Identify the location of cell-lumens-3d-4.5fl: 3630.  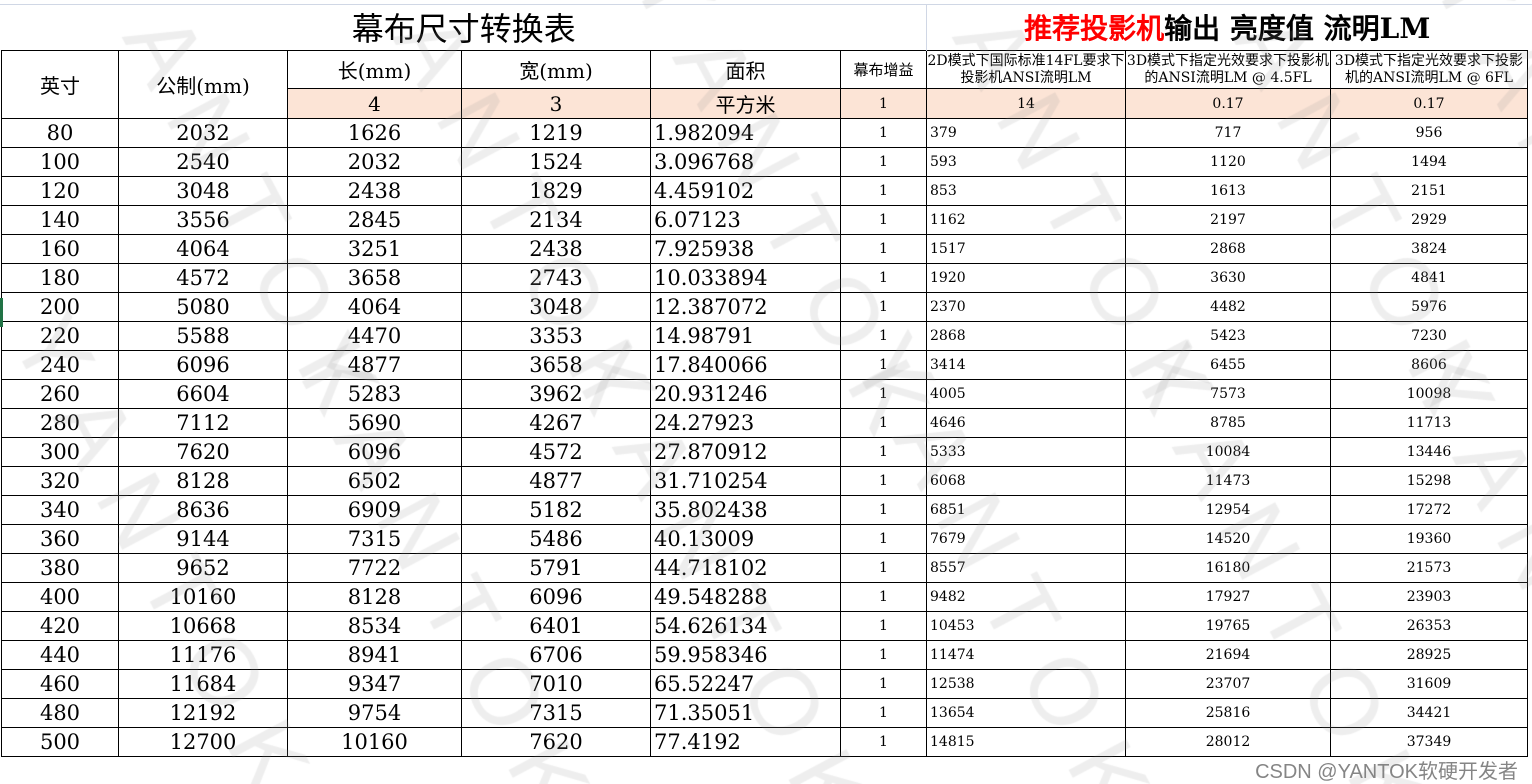
(1228, 278).